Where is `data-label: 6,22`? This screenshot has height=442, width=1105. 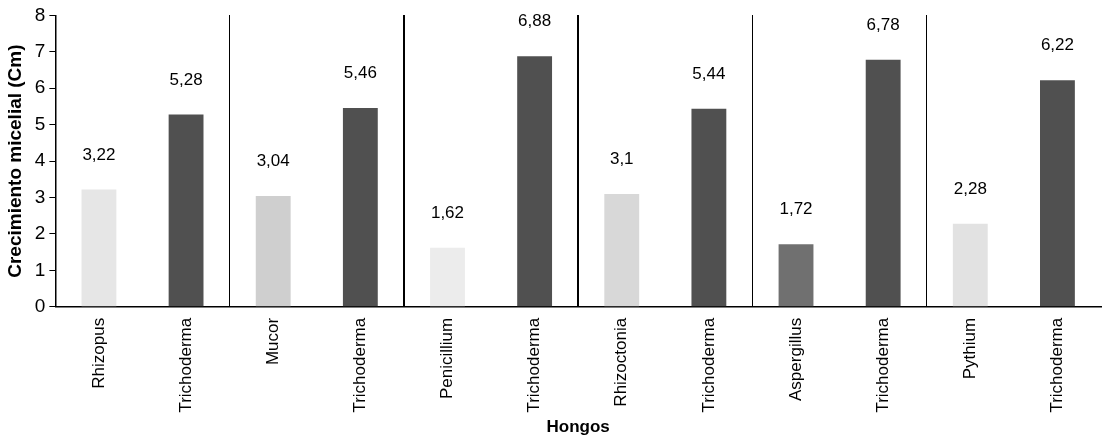 data-label: 6,22 is located at coordinates (1057, 45).